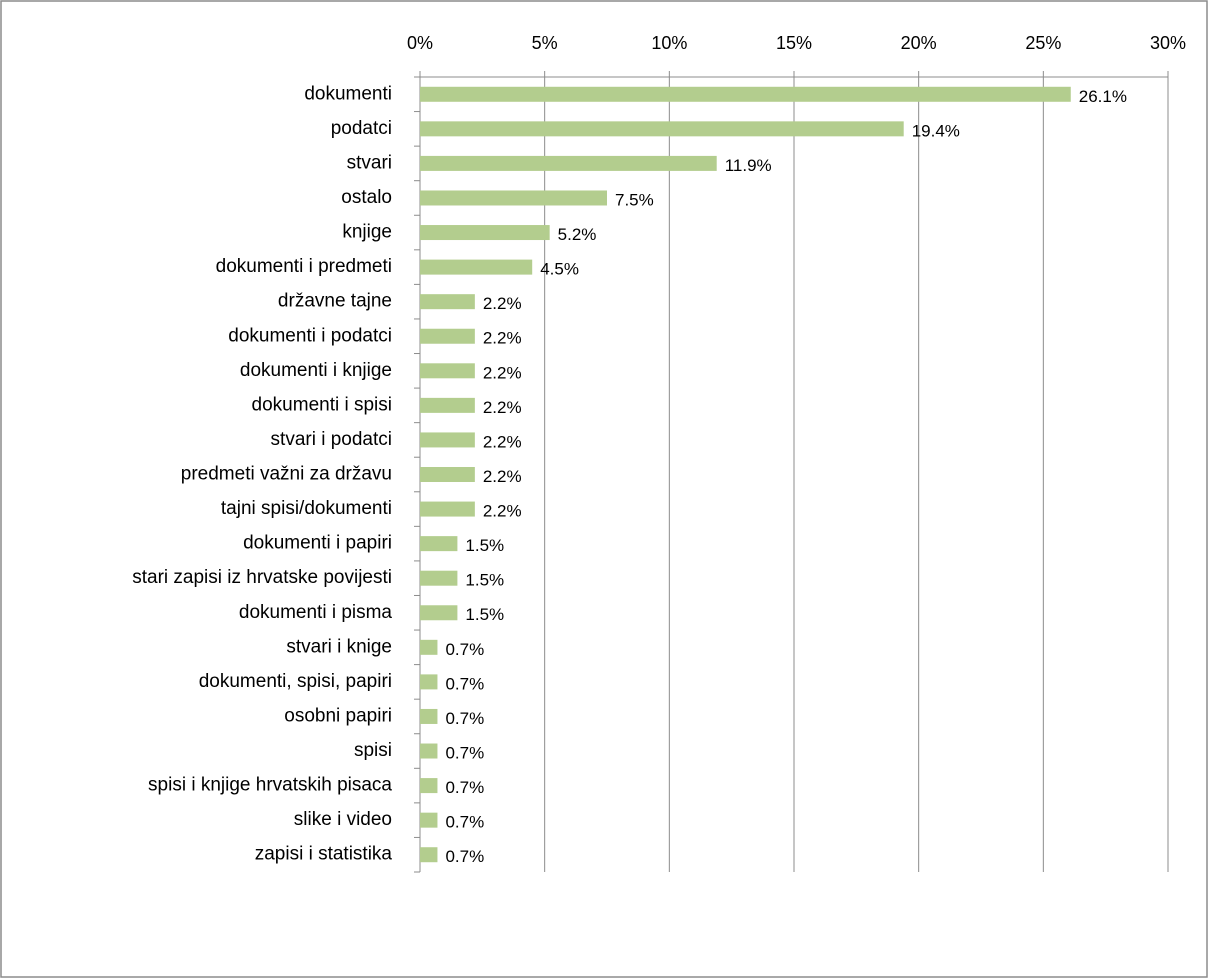 The height and width of the screenshot is (978, 1208). What do you see at coordinates (577, 234) in the screenshot?
I see `value-label: 5.2%` at bounding box center [577, 234].